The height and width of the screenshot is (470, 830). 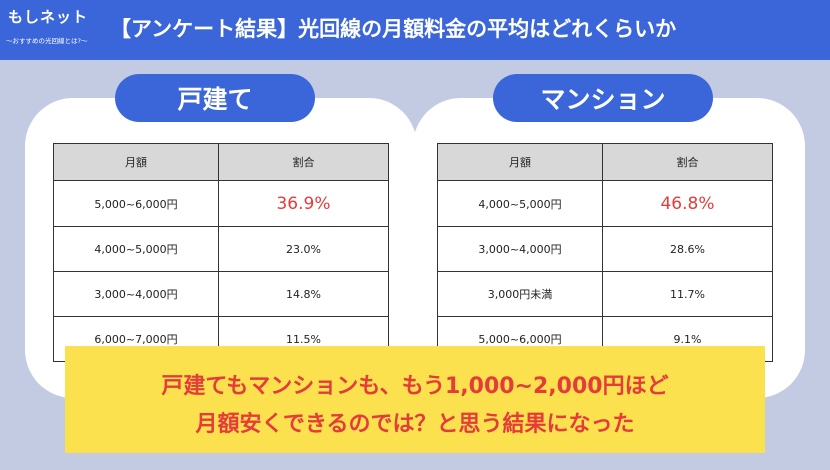 I want to click on site-logo: もしネット 〜おすすめの光回線とは?〜, so click(x=52, y=30).